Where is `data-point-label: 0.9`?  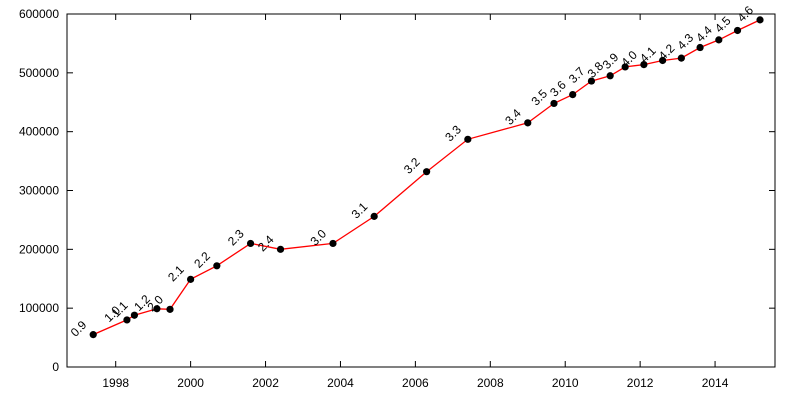
data-point-label: 0.9 is located at coordinates (79, 329).